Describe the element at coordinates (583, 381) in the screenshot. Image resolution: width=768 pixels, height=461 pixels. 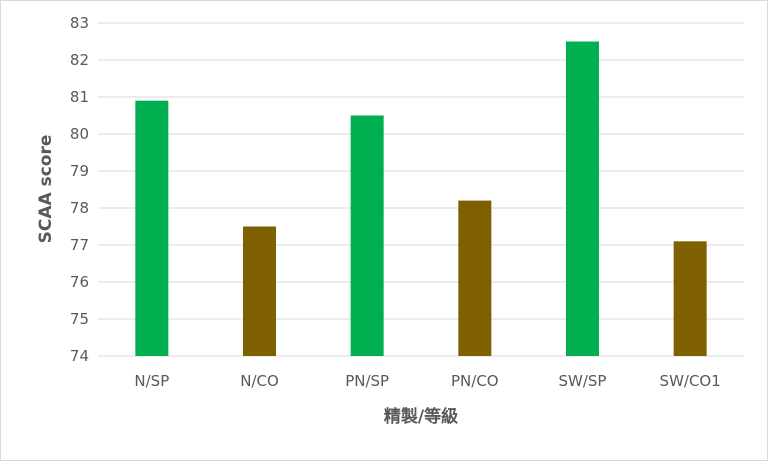
I see `x-tick-label: SW/SP` at that location.